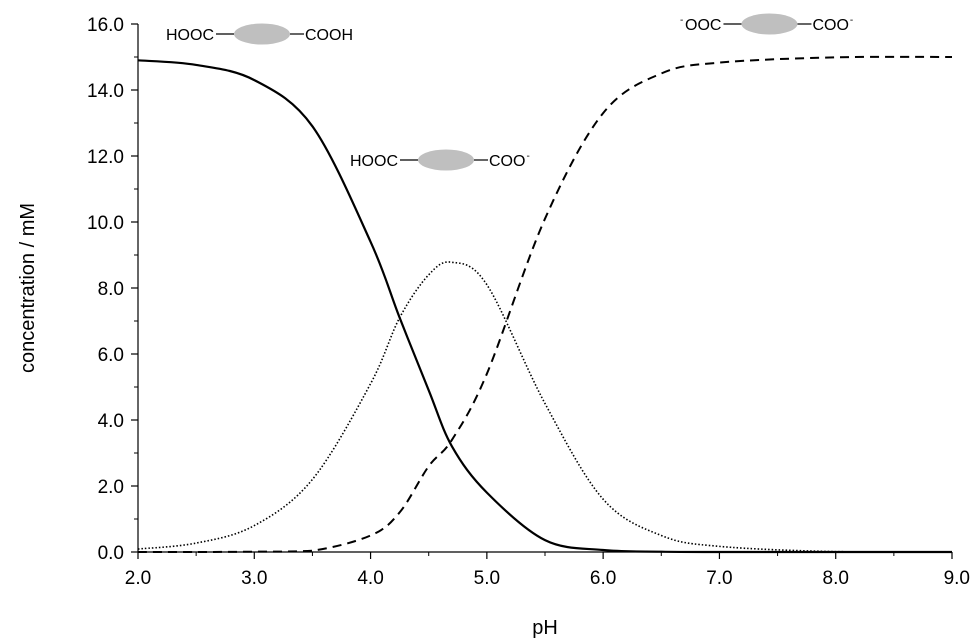  Describe the element at coordinates (28, 288) in the screenshot. I see `y-axis-title: concentration / mM` at that location.